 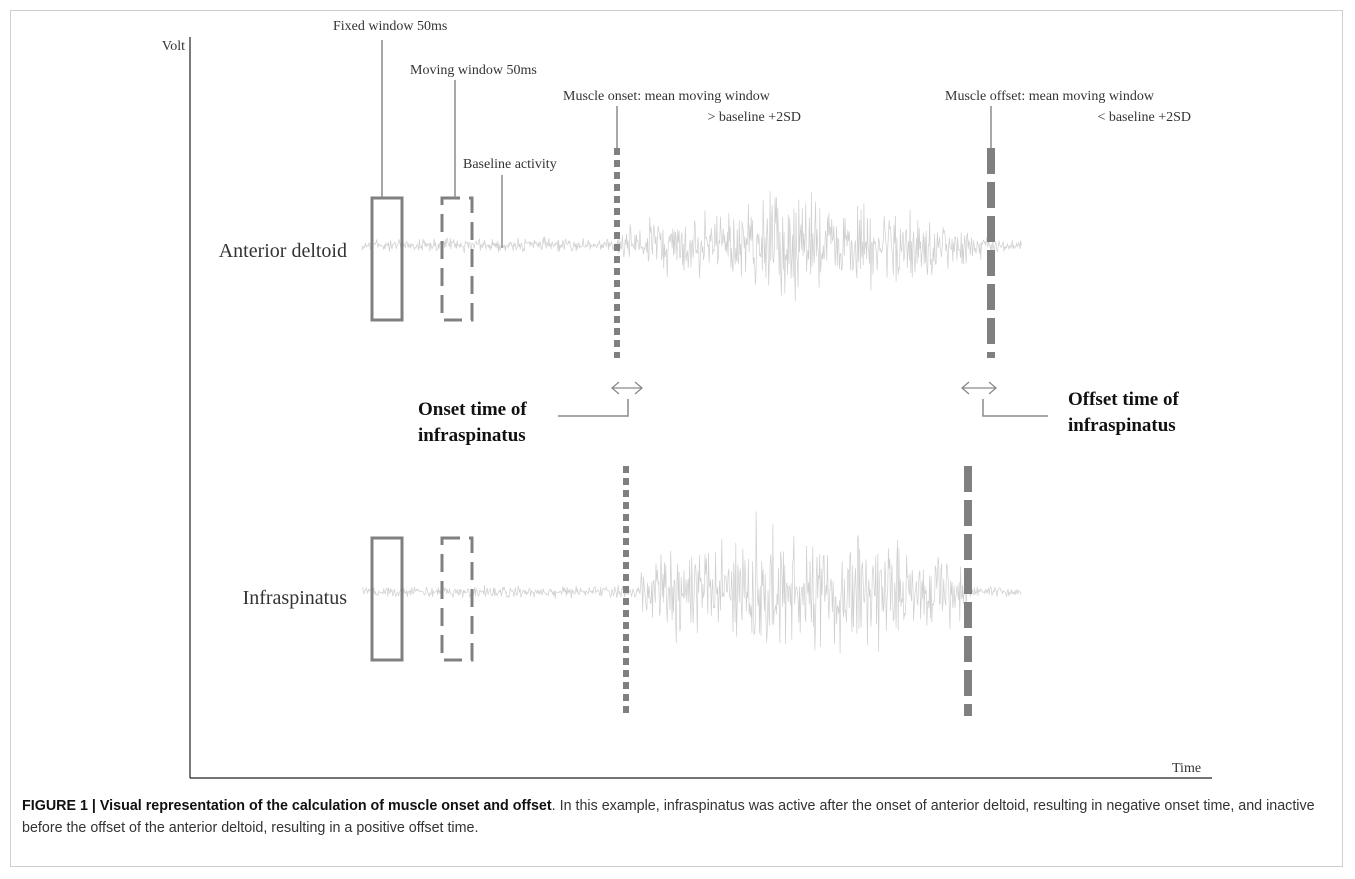 I want to click on baseline-label: Baseline activity, so click(x=510, y=164).